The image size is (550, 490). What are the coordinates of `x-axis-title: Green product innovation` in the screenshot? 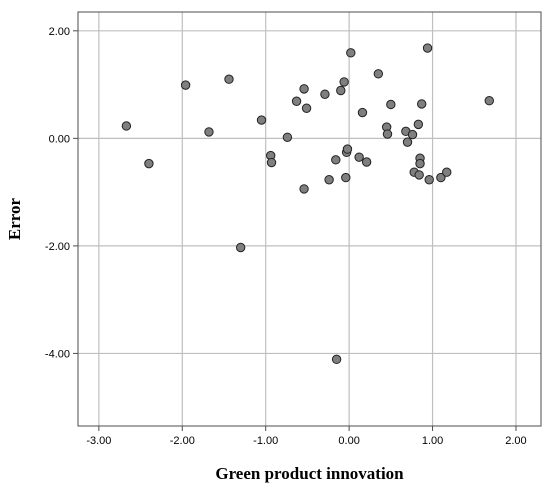 It's located at (309, 473).